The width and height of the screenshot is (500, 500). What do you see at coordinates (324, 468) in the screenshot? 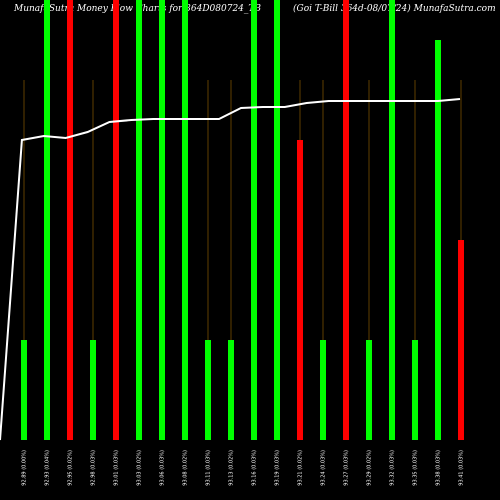
I see `x-tick-label: 93.24 (0.03%)` at bounding box center [324, 468].